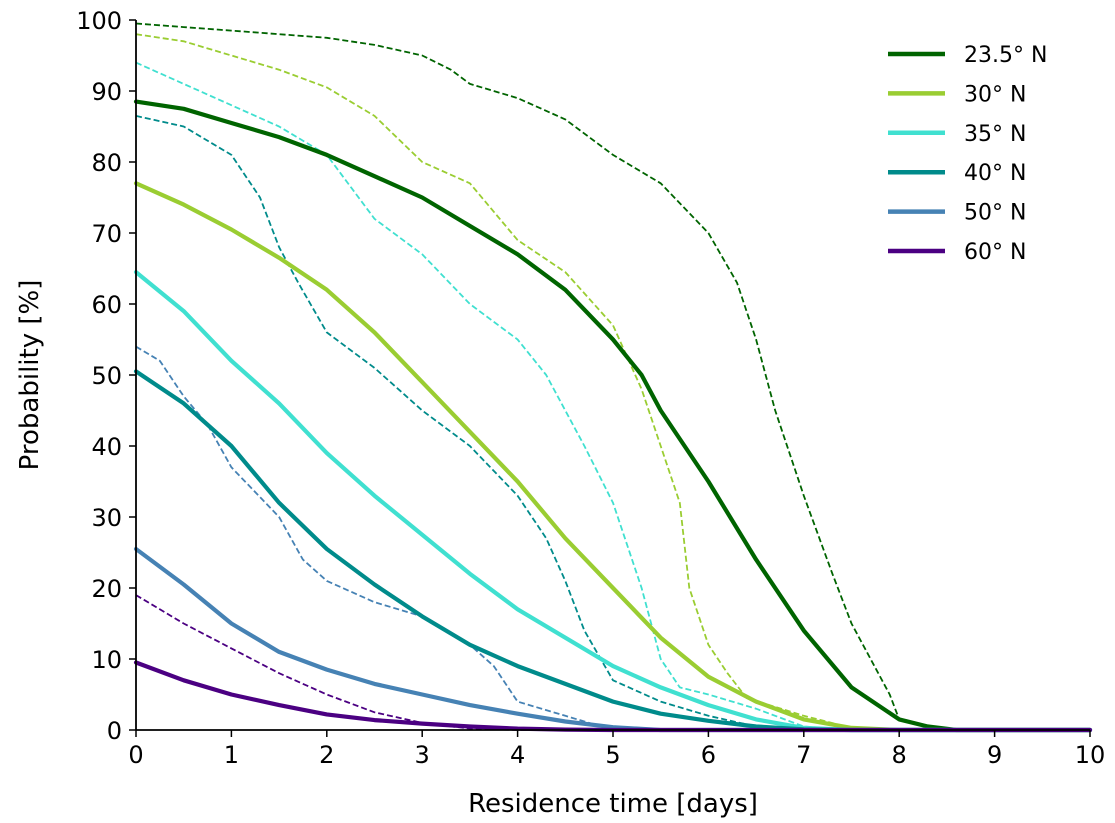  I want to click on x-tick-label: 7, so click(803, 755).